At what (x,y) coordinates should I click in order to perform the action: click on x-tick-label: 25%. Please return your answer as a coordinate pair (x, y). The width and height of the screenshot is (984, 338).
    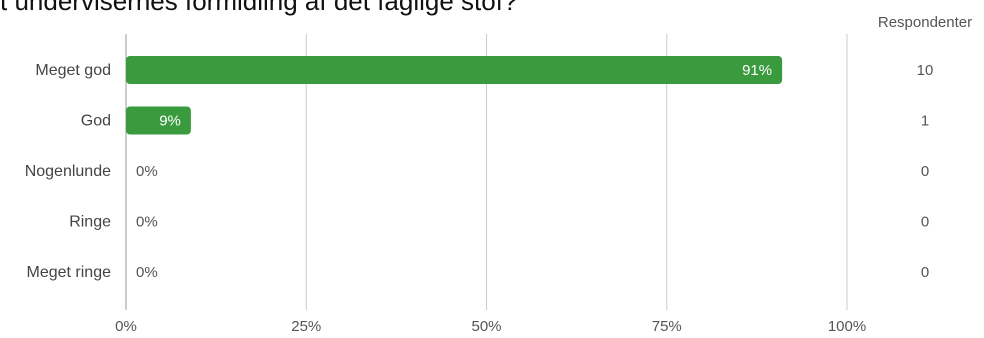
    Looking at the image, I should click on (306, 326).